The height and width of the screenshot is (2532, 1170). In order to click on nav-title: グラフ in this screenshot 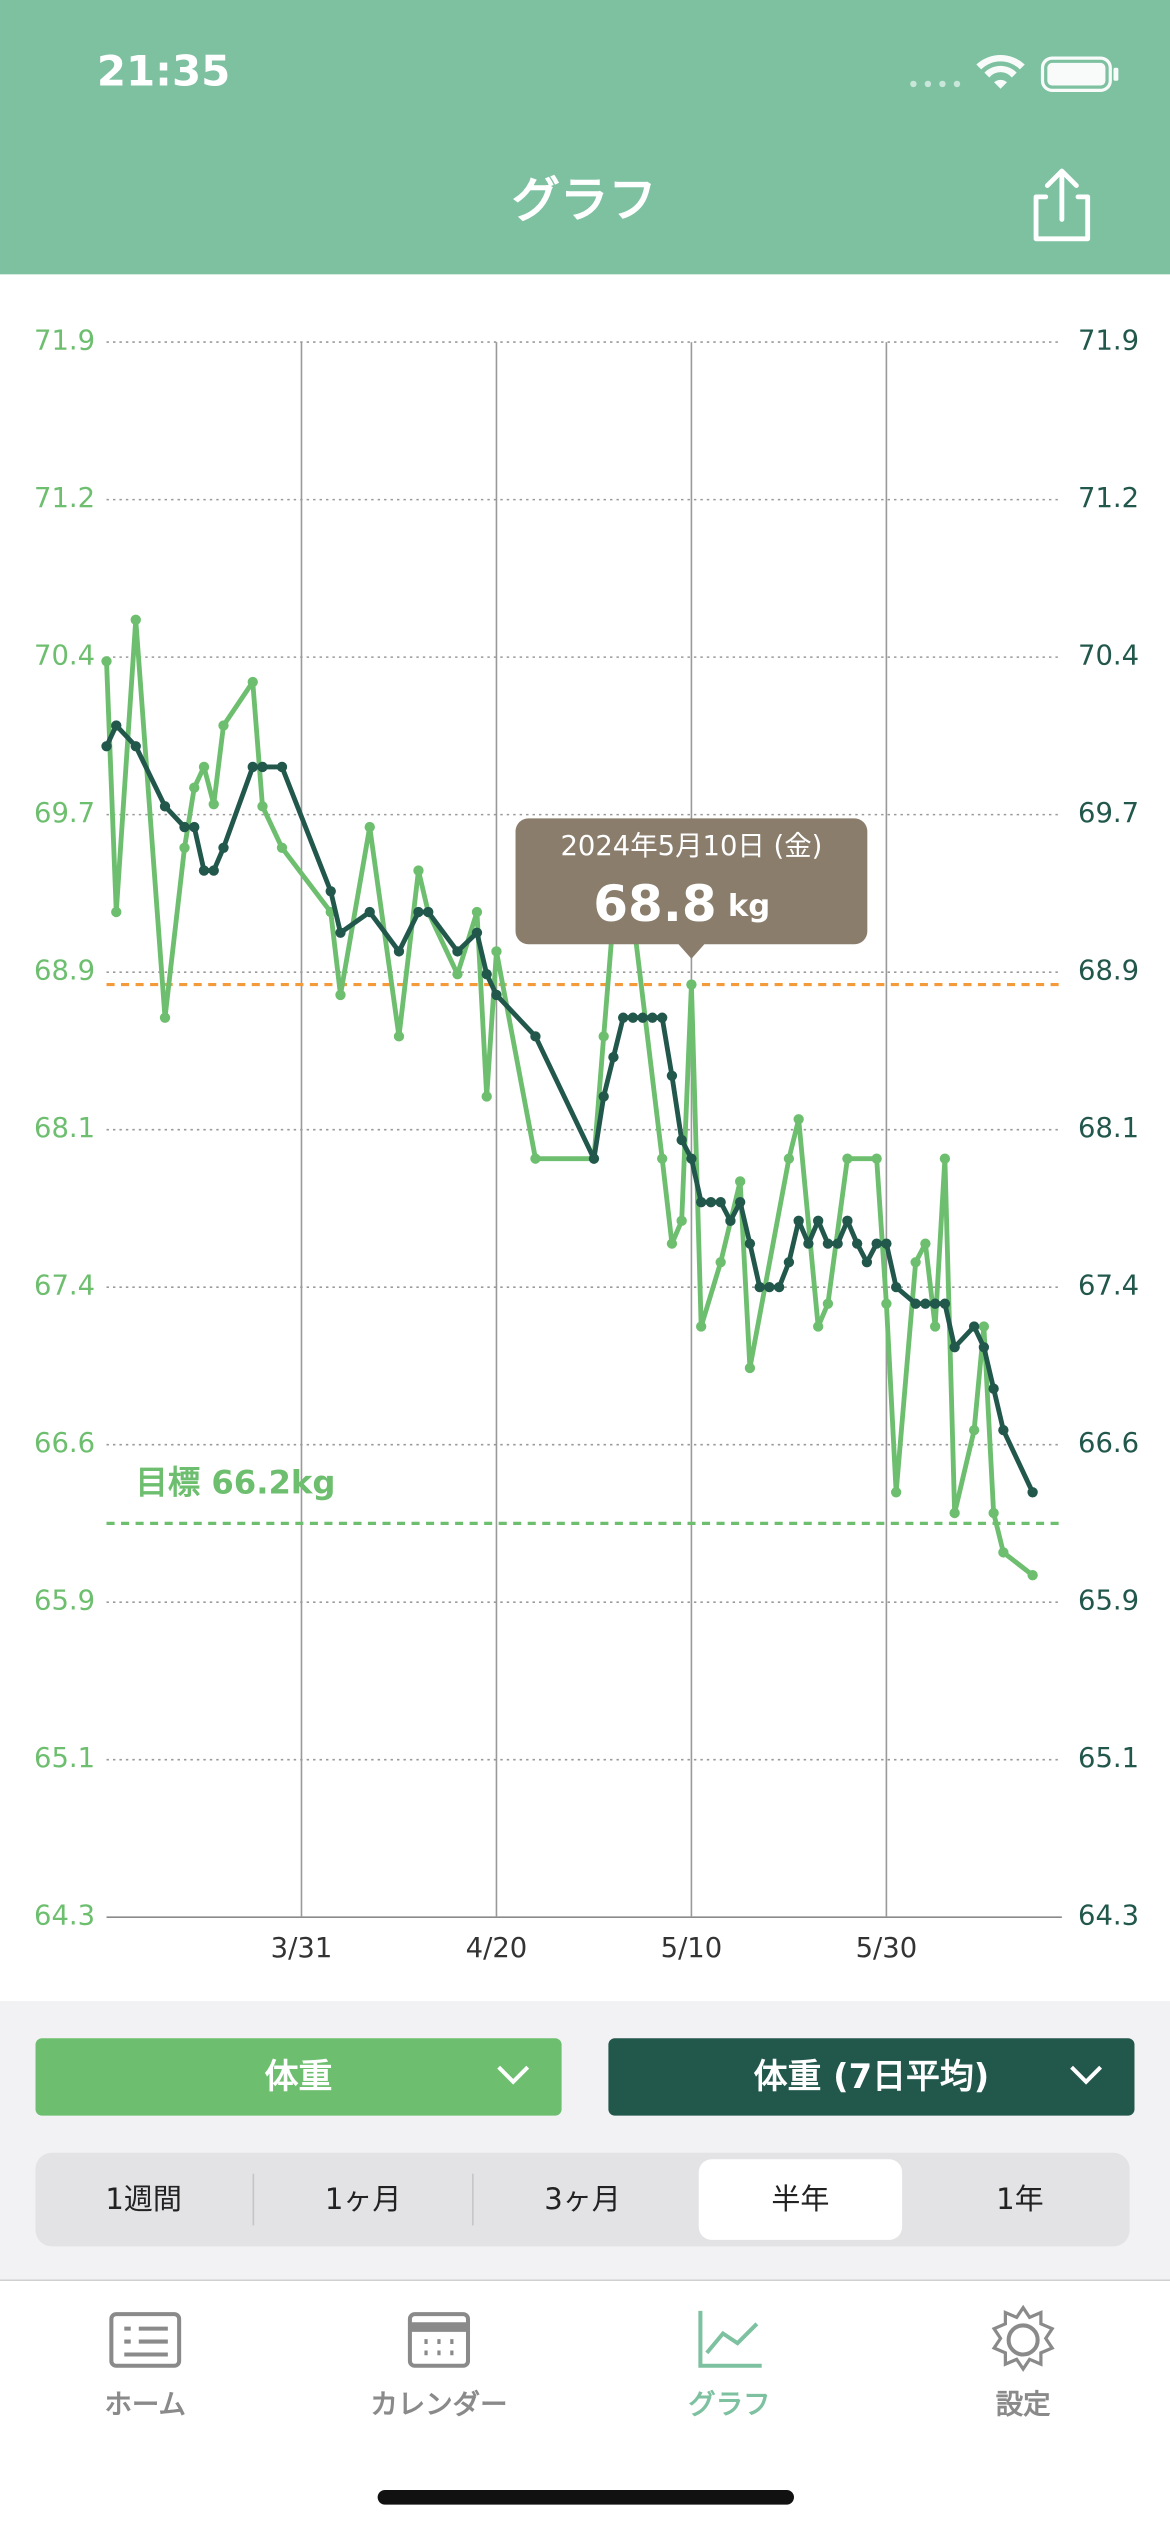, I will do `click(584, 200)`.